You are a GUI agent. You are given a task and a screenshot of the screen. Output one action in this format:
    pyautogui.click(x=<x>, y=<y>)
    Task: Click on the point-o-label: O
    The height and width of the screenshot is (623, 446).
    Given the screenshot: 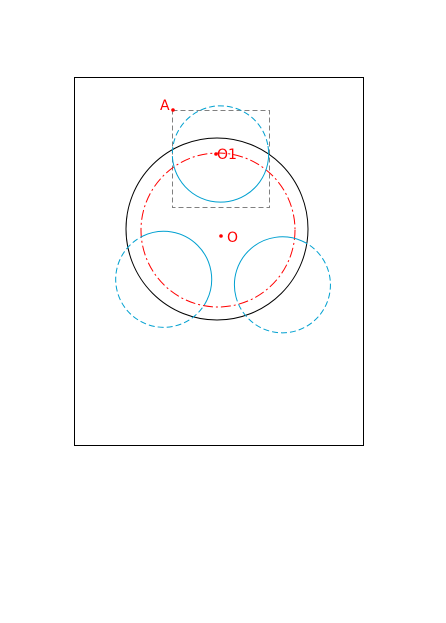 What is the action you would take?
    pyautogui.click(x=232, y=238)
    